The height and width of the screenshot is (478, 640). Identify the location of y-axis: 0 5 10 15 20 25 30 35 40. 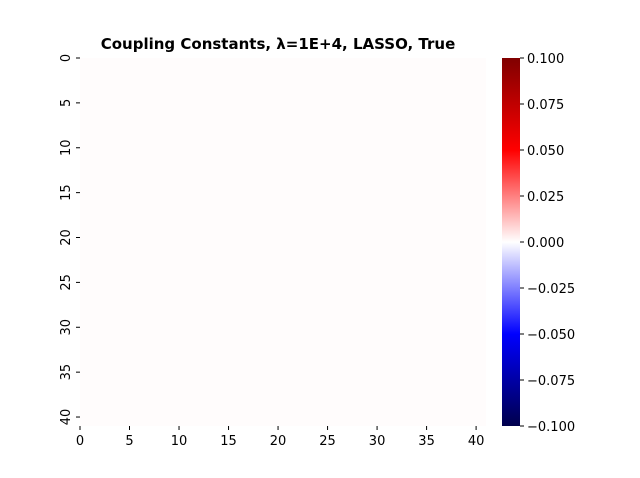
(69, 239).